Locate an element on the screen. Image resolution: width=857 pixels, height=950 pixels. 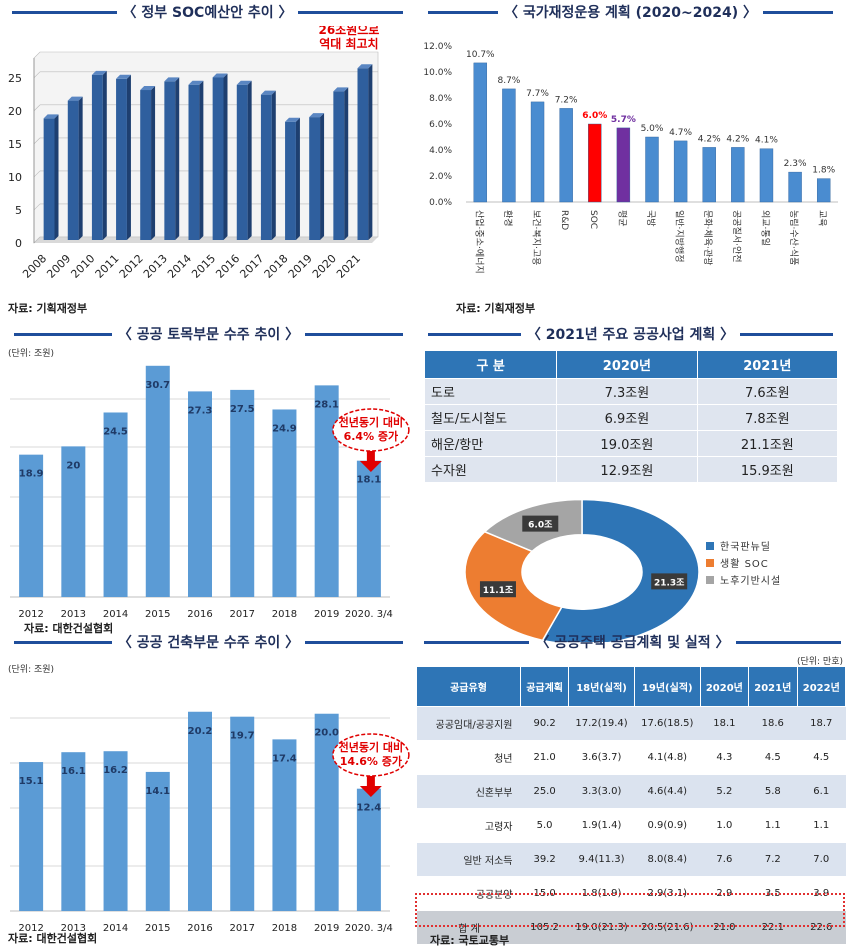
legend-label: 생활 SOC is located at coordinates (744, 564).